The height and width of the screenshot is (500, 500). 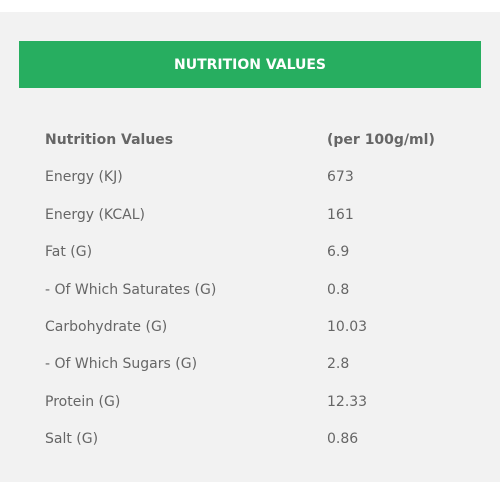 I want to click on nutrient-name: Energy (KCAL), so click(x=95, y=214).